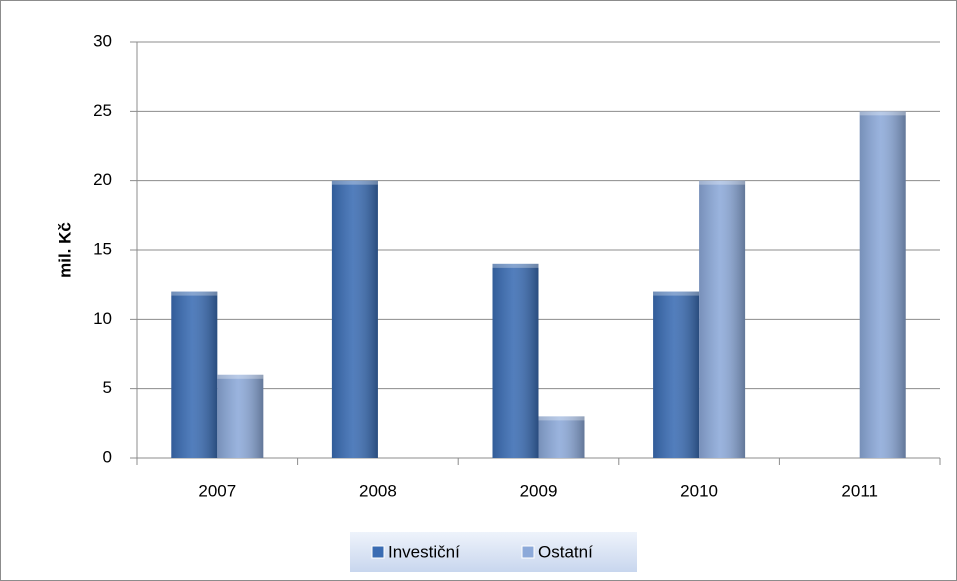 This screenshot has height=581, width=957. What do you see at coordinates (699, 490) in the screenshot?
I see `x-tick-label: 2010` at bounding box center [699, 490].